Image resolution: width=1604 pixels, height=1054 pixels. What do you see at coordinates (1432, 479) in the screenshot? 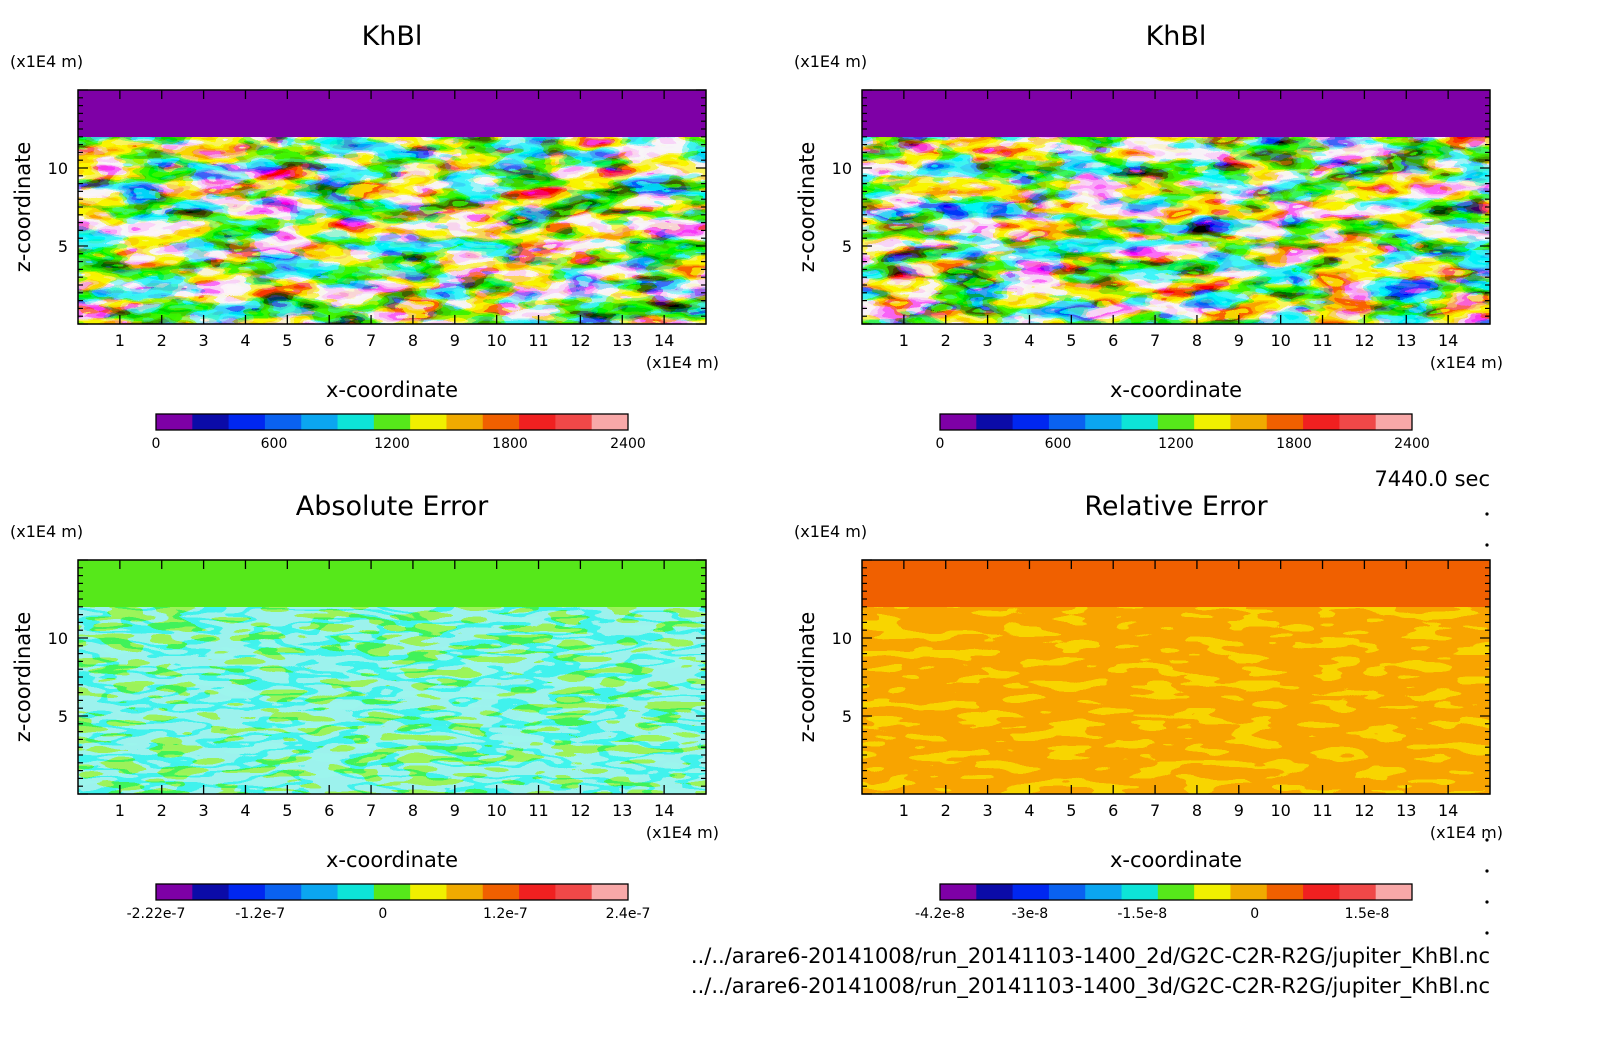
I see `time-label: 7440.0 sec` at bounding box center [1432, 479].